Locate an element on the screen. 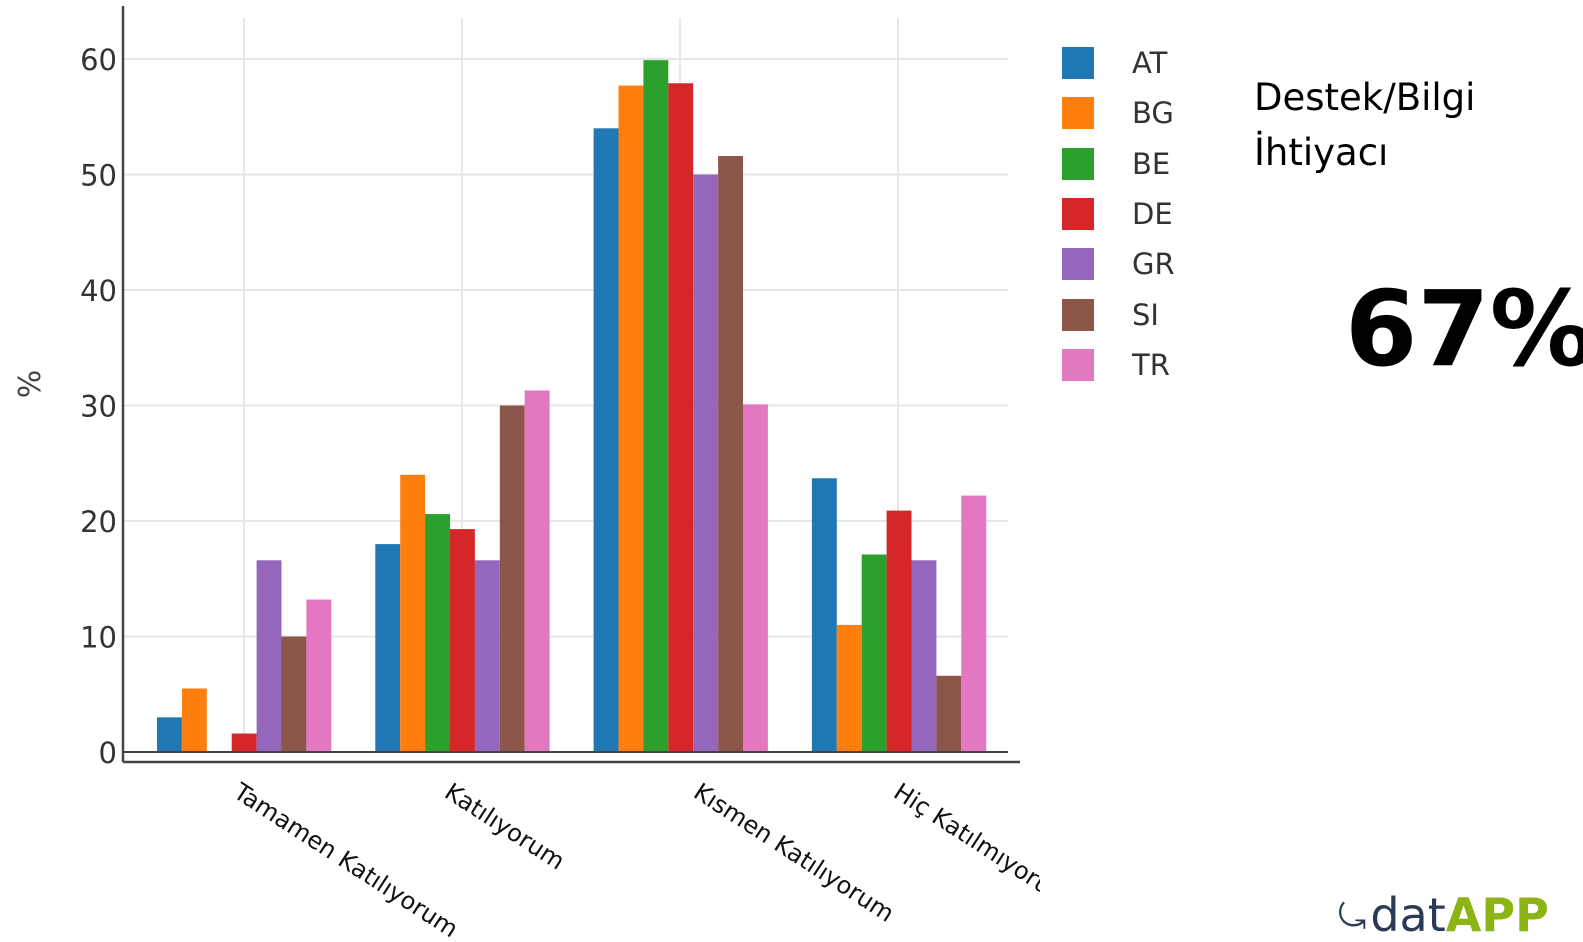  legend-item-de: DE is located at coordinates (1118, 214).